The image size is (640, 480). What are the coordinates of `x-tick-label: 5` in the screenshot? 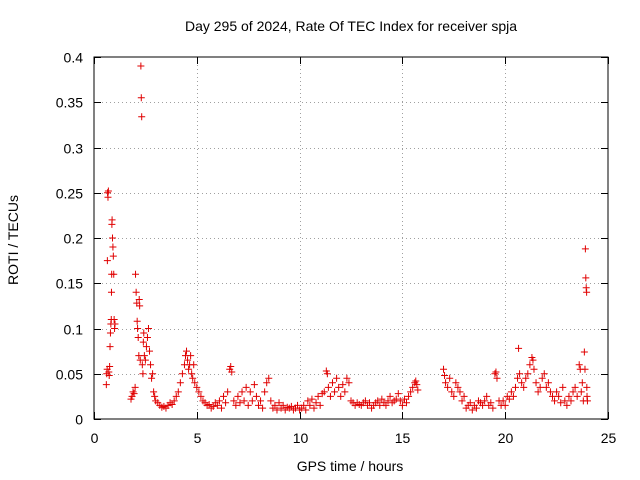 It's located at (198, 438).